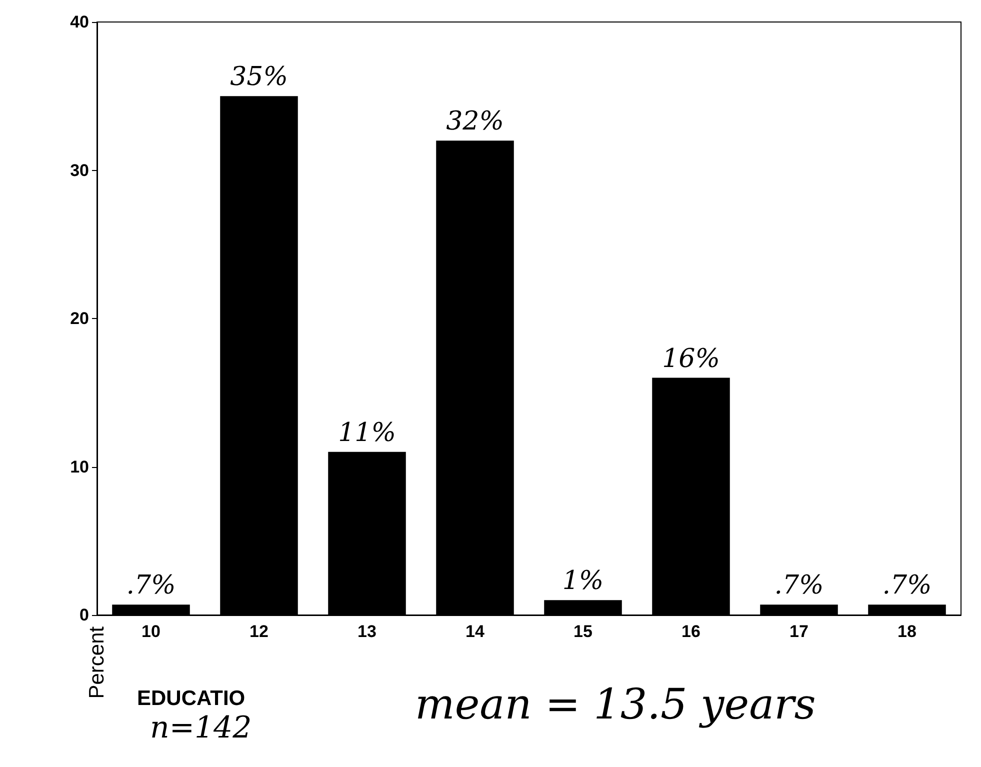 This screenshot has width=981, height=767. Describe the element at coordinates (367, 433) in the screenshot. I see `data-label: 11%` at that location.